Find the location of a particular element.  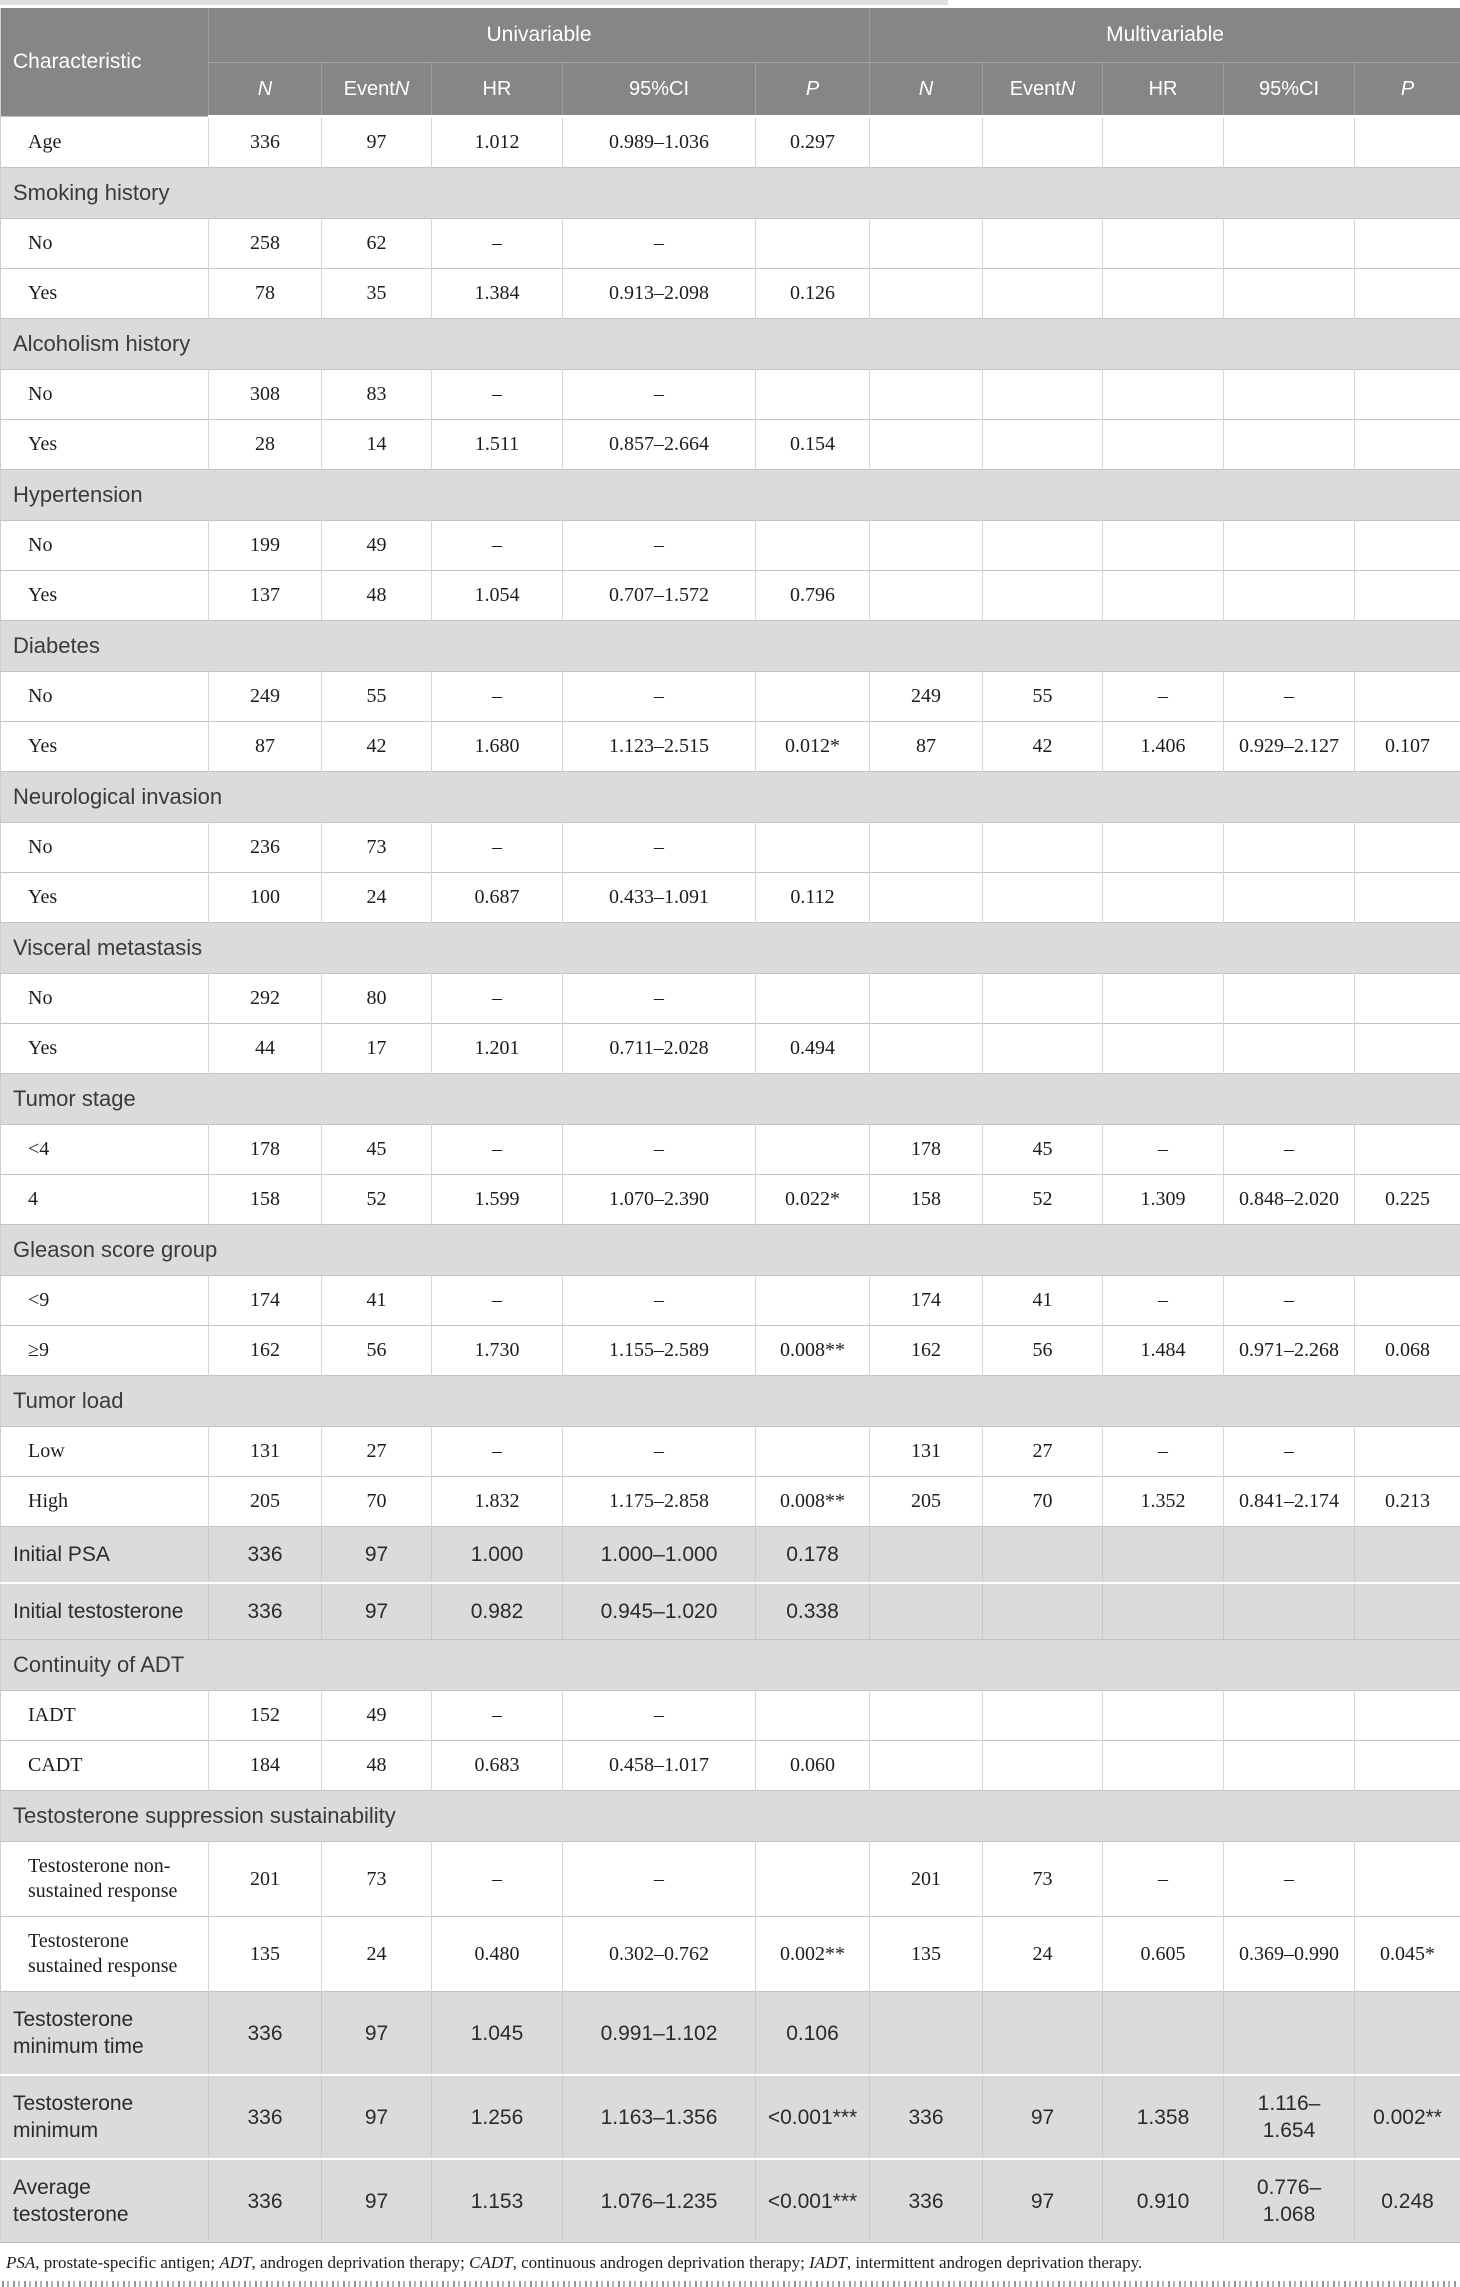

cell-uni-n: 184 is located at coordinates (265, 1766).